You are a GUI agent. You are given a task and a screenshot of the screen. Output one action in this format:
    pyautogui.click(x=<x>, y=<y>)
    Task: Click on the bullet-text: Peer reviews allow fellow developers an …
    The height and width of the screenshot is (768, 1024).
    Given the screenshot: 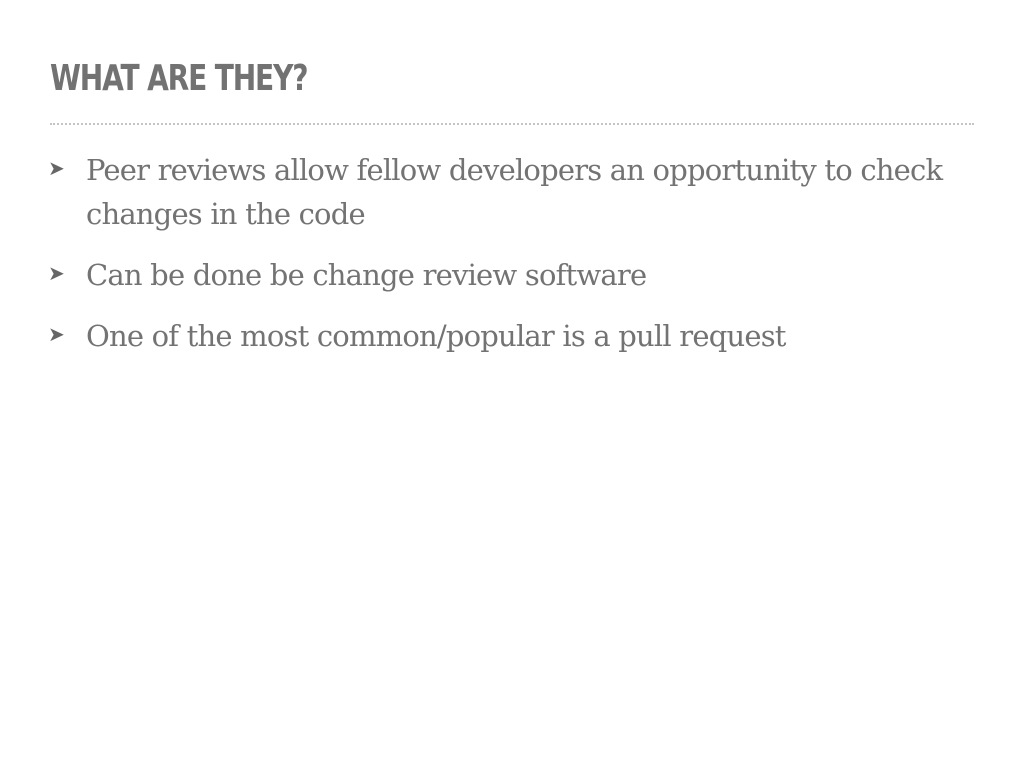 What is the action you would take?
    pyautogui.click(x=514, y=192)
    